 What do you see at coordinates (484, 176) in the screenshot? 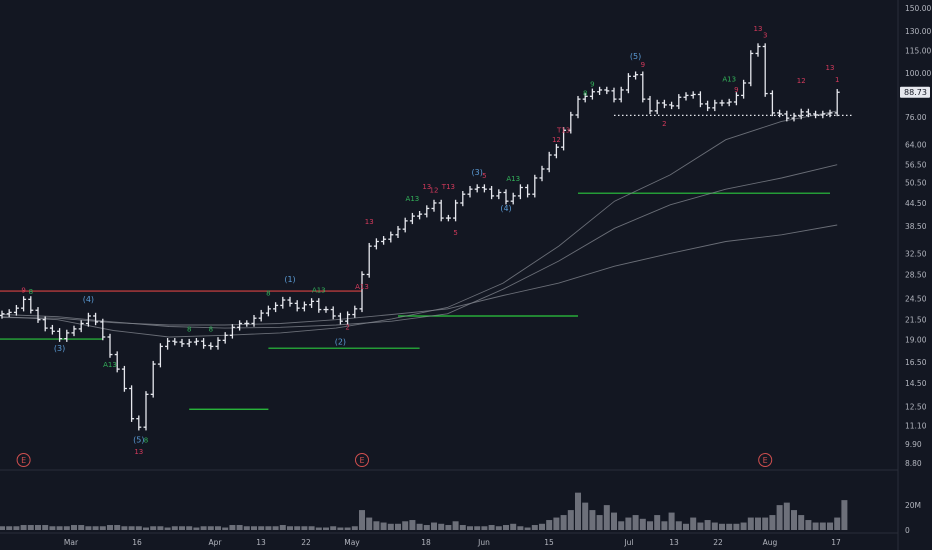
I see `sequential-count-marker: 5` at bounding box center [484, 176].